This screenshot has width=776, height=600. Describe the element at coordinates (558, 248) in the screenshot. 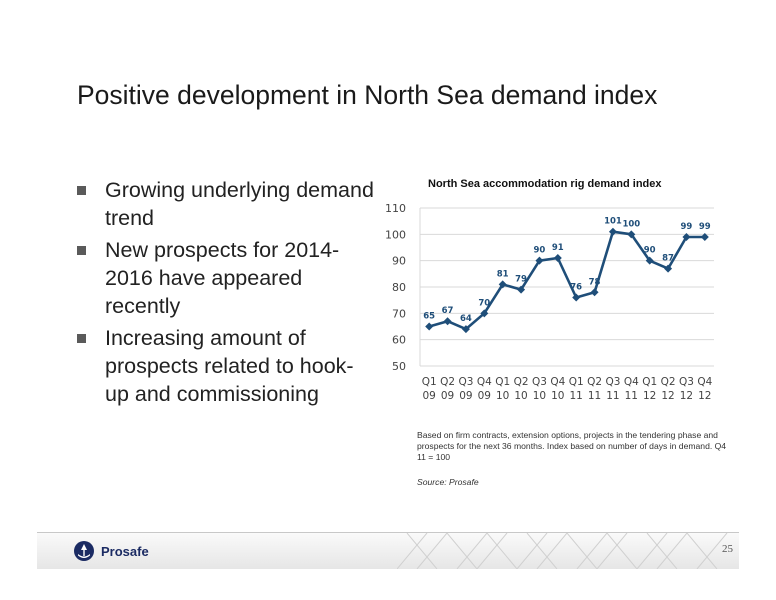

I see `data-label: 91` at that location.